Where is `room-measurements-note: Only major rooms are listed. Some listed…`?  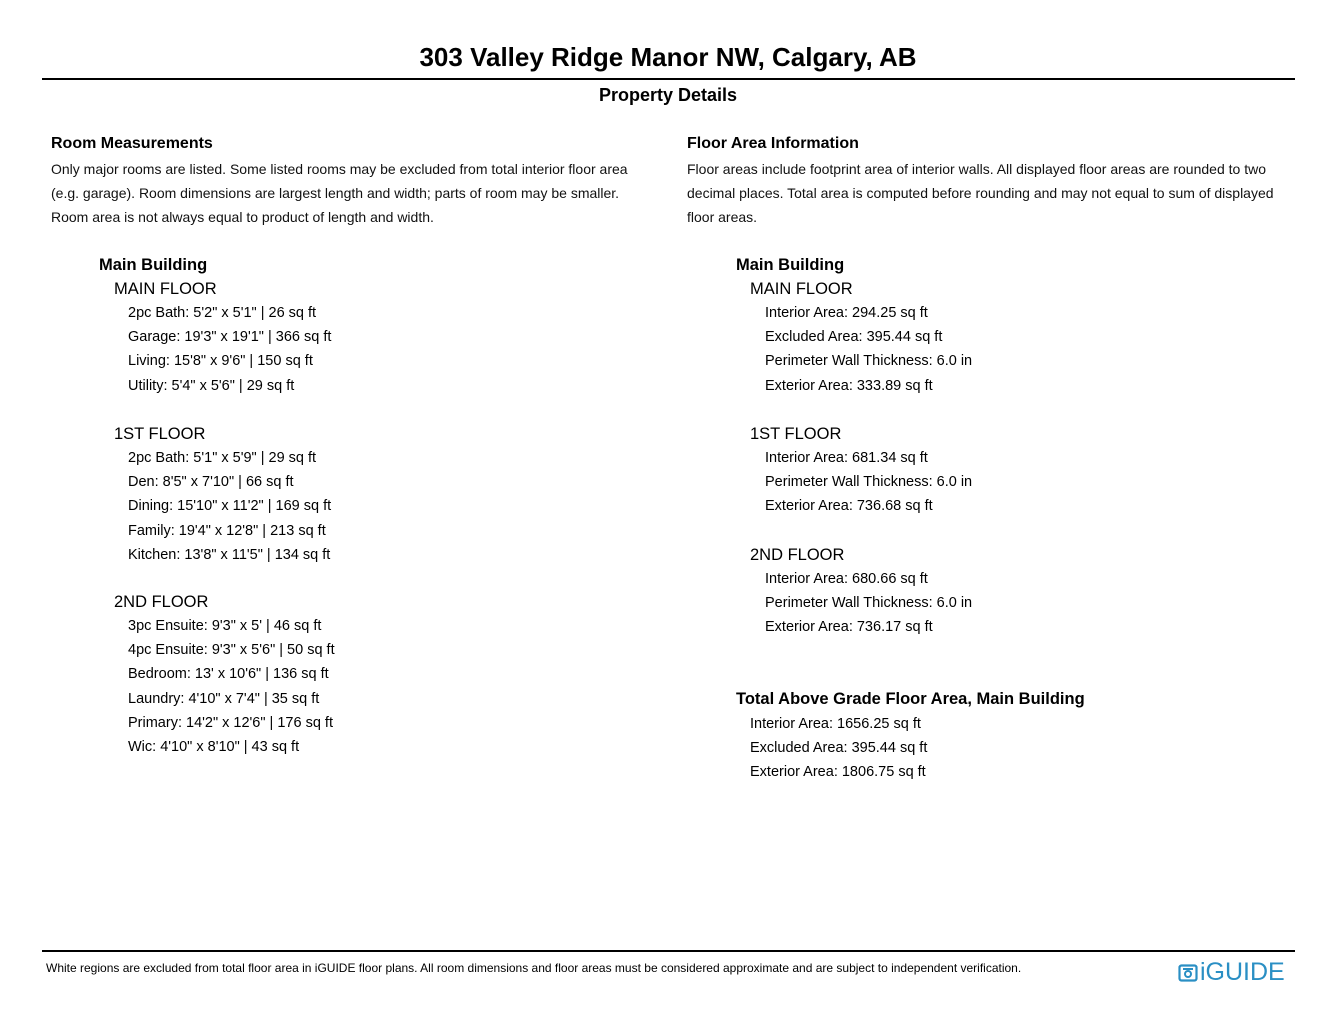 room-measurements-note: Only major rooms are listed. Some listed… is located at coordinates (339, 169).